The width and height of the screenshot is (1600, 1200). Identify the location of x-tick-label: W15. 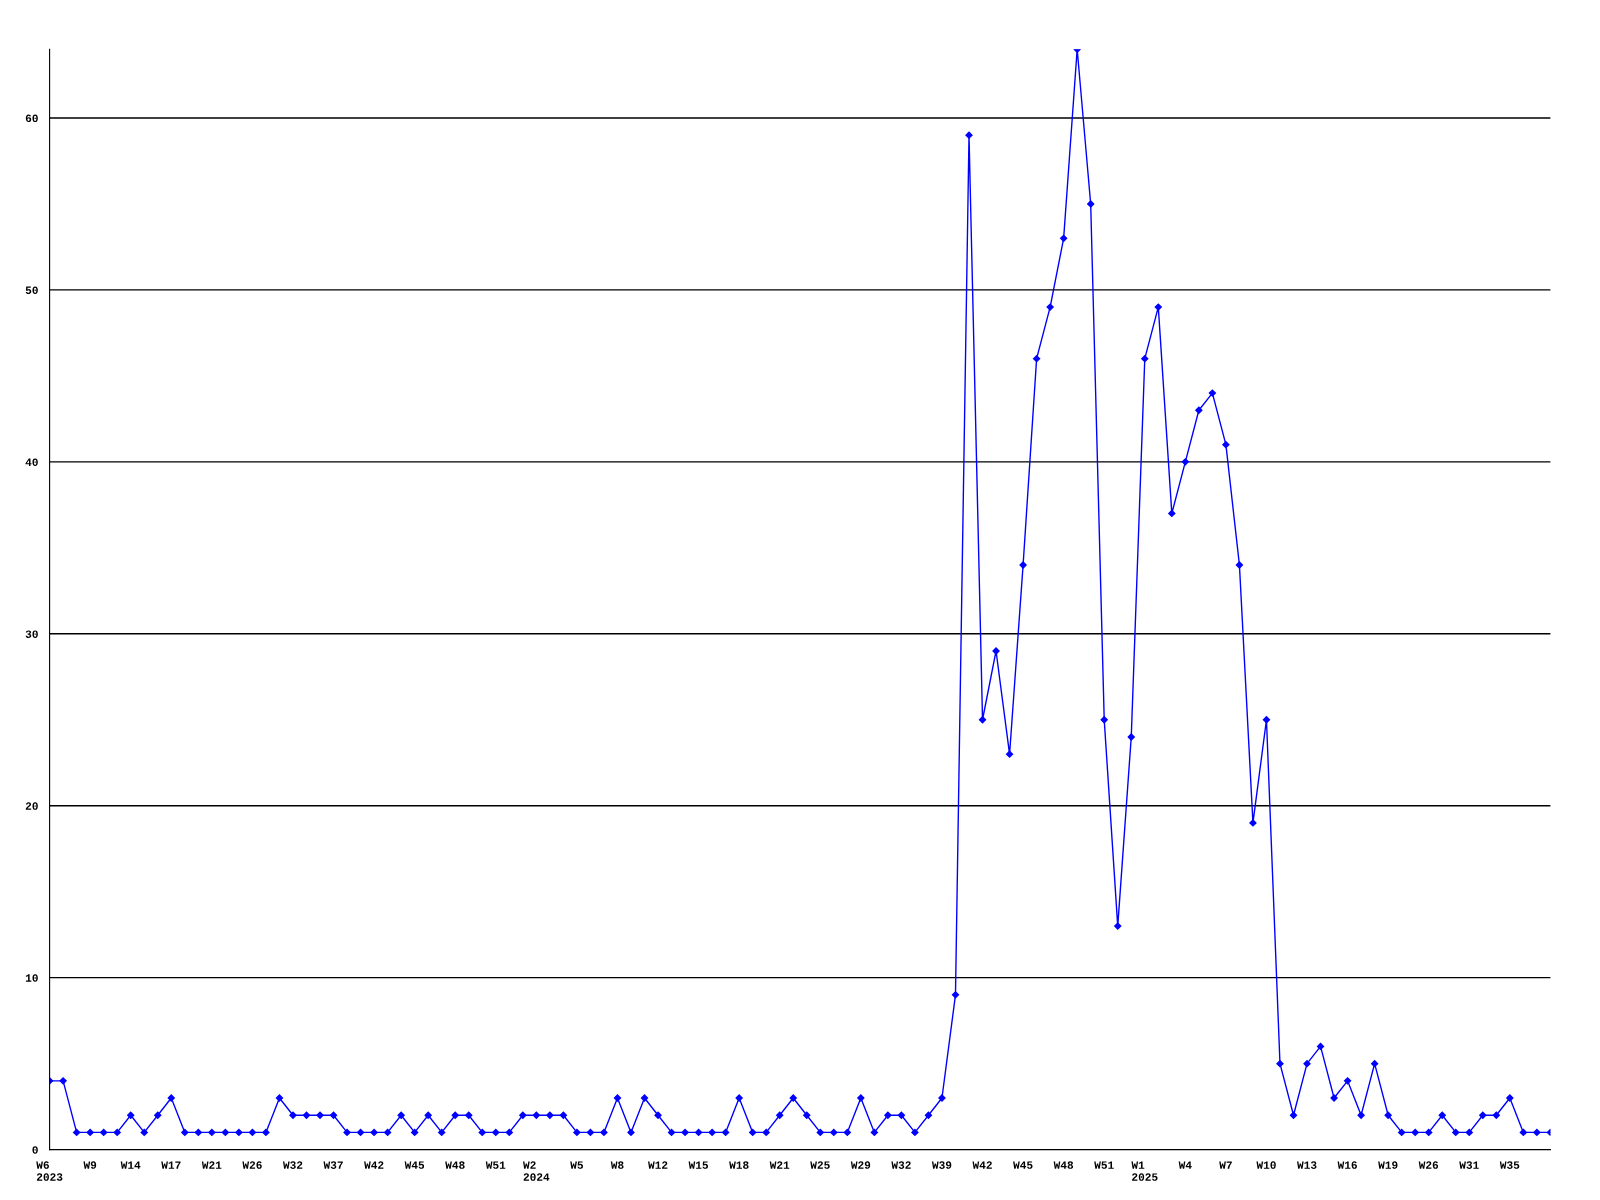
(698, 1165).